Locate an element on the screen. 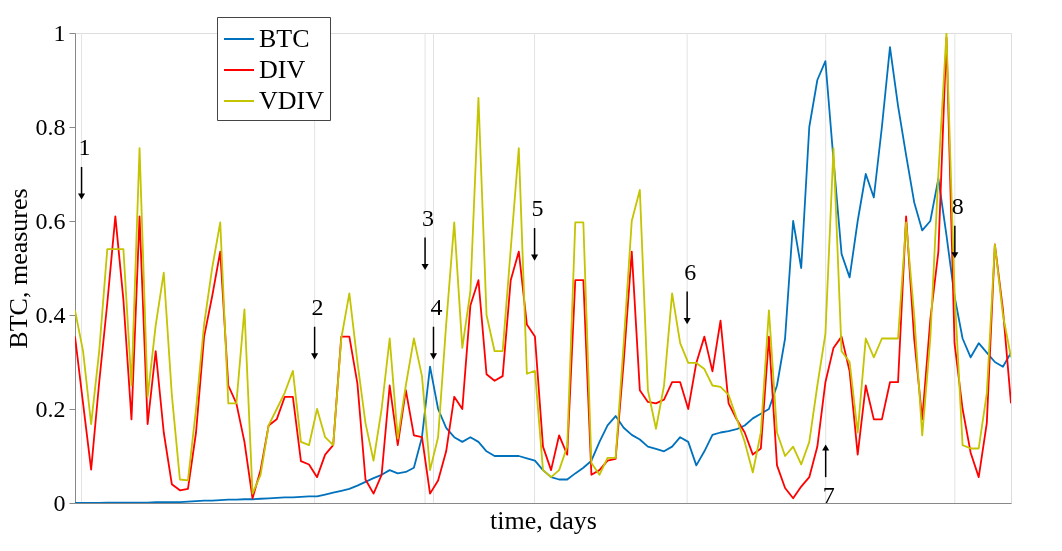  legend-label: VDIV is located at coordinates (292, 100).